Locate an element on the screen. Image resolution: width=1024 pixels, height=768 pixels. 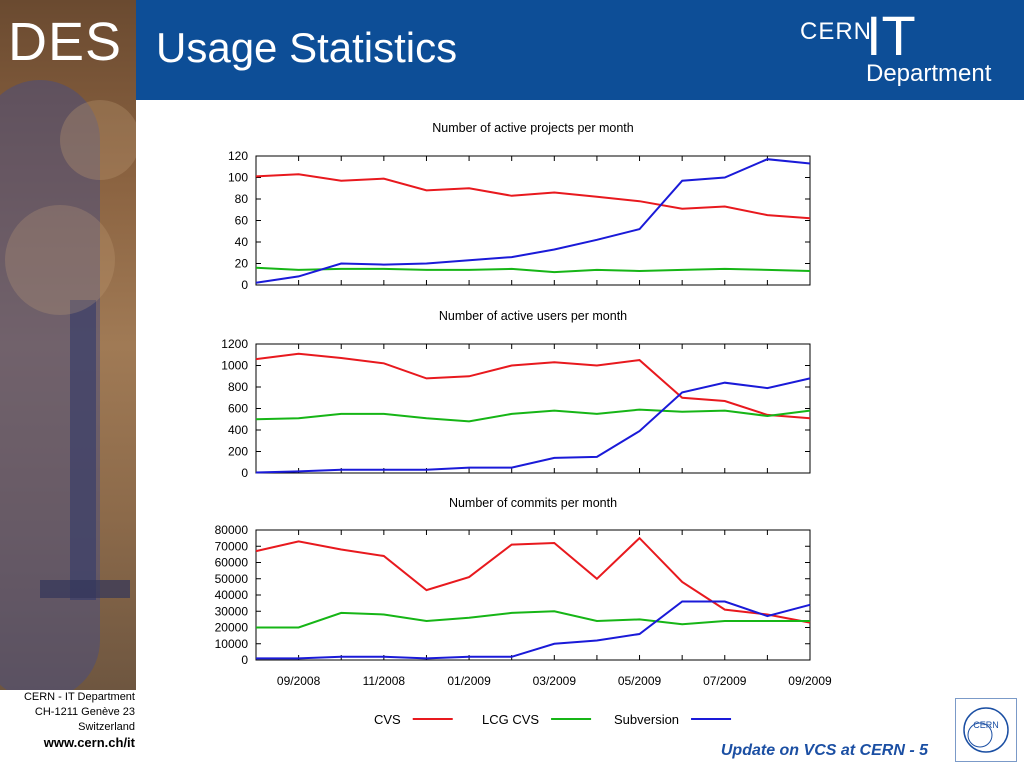
slide-title: Usage Statistics is located at coordinates (307, 47).